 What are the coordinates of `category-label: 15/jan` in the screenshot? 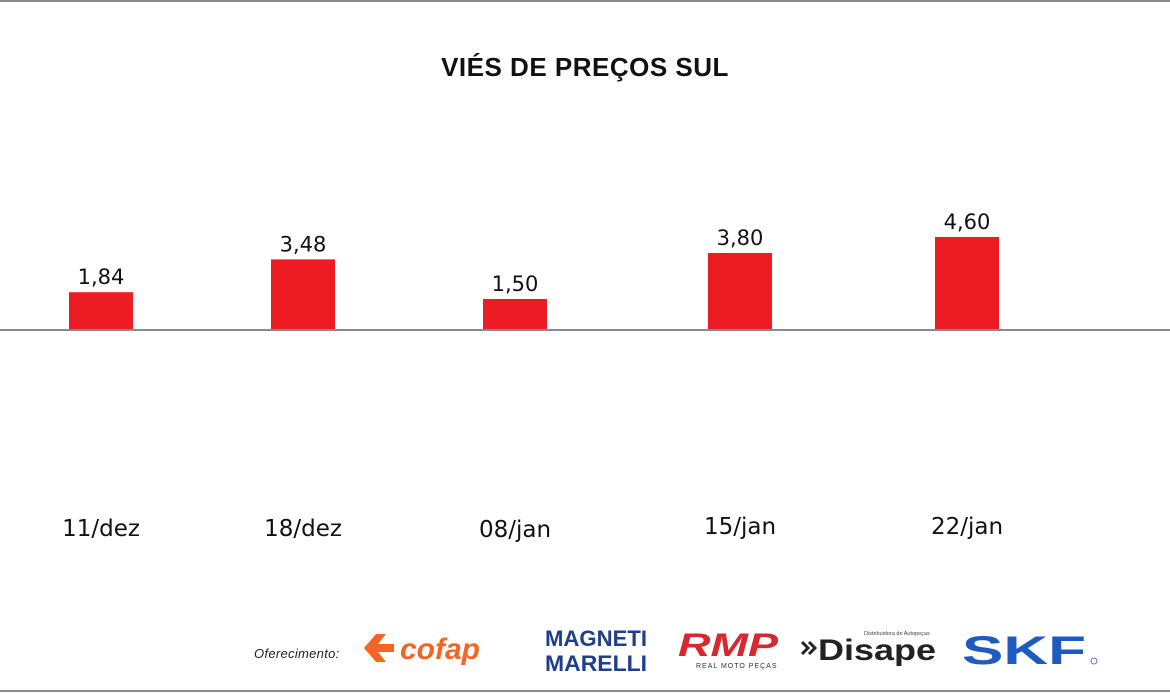 It's located at (740, 527).